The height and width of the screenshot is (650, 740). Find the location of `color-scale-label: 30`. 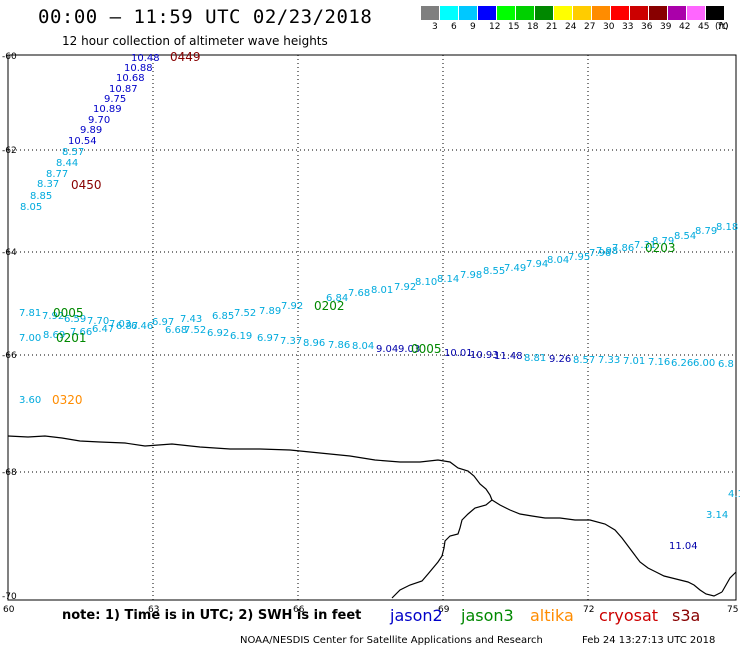

color-scale-label: 30 is located at coordinates (609, 27).